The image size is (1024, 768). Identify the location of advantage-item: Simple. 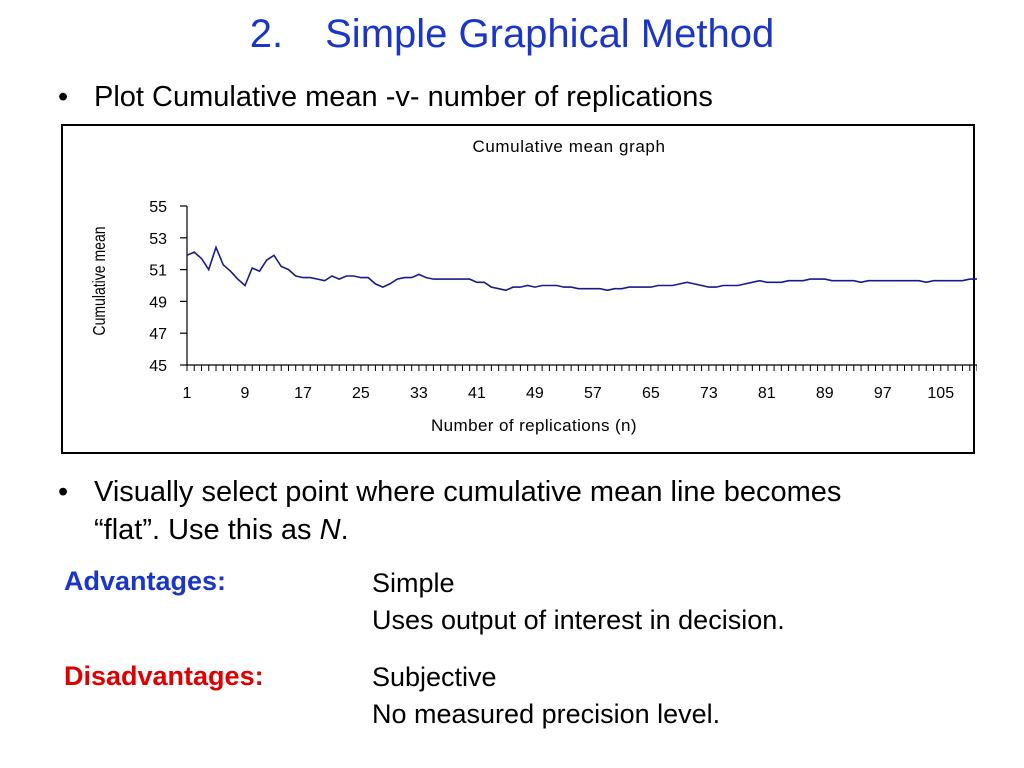
(413, 583).